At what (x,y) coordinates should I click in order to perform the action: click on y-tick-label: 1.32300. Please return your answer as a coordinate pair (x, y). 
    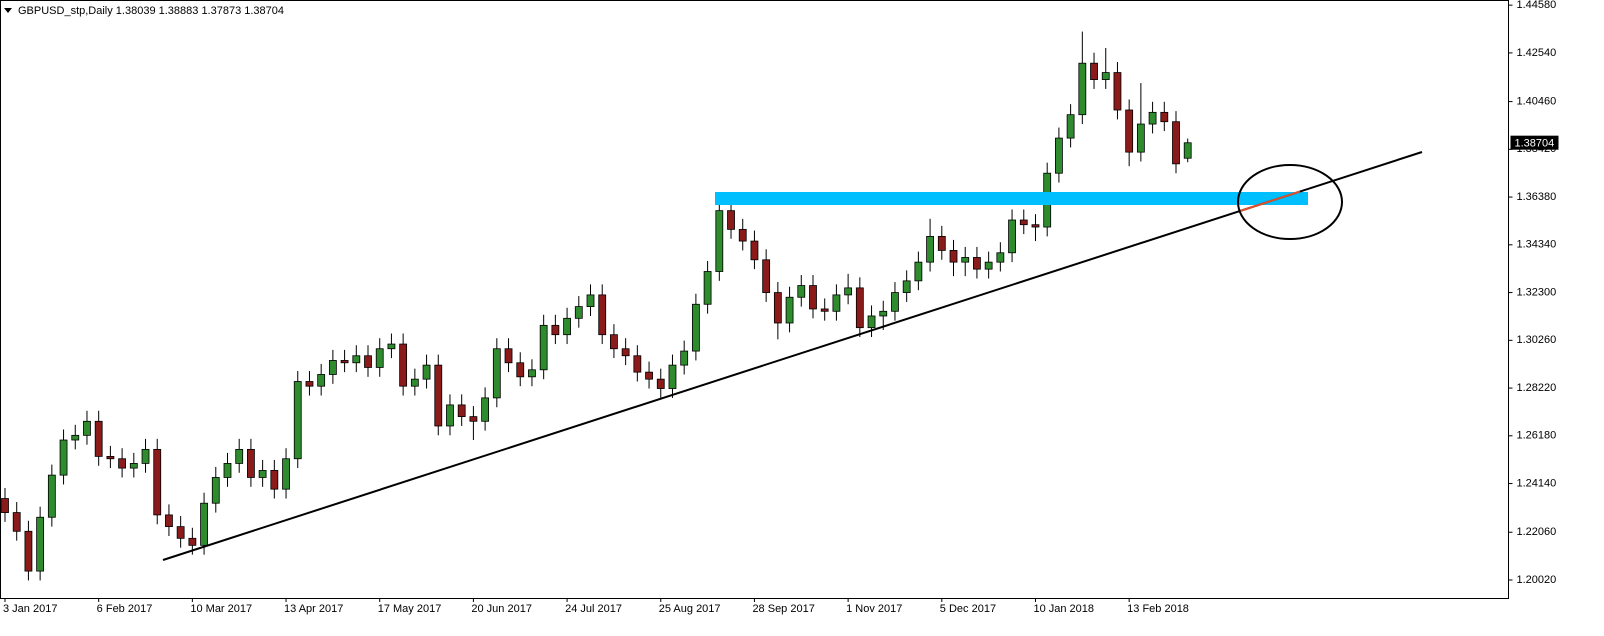
    Looking at the image, I should click on (1537, 292).